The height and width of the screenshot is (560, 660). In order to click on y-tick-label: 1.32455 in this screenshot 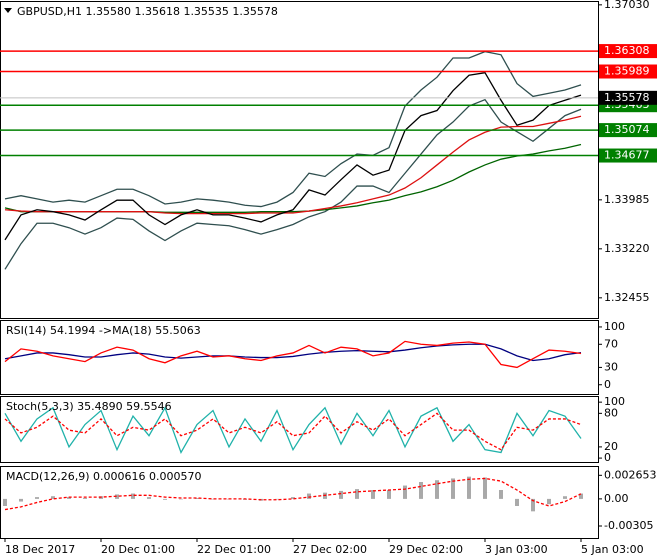, I will do `click(627, 297)`.